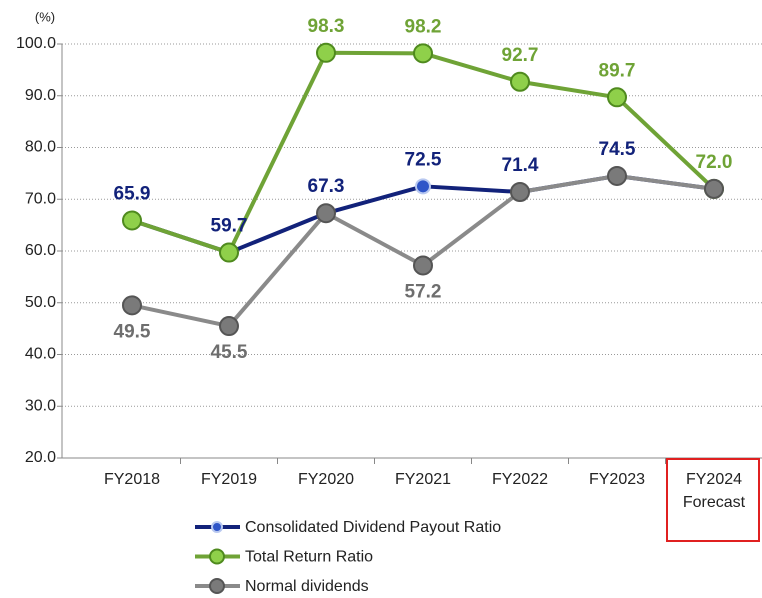 The image size is (762, 598). Describe the element at coordinates (714, 162) in the screenshot. I see `data-label: 72.0` at that location.